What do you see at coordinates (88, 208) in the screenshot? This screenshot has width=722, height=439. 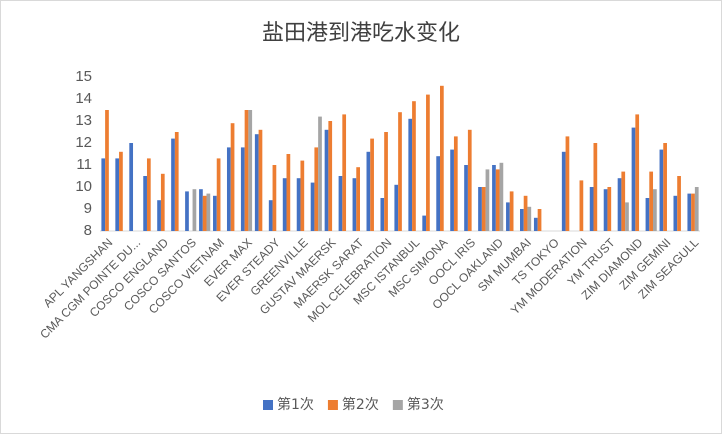 I see `y-tick-label: 9` at bounding box center [88, 208].